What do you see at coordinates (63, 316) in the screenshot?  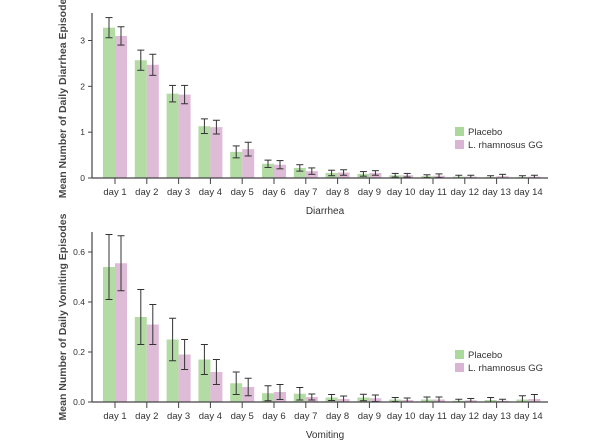 I see `y-axis-label: Mean Number of Daily Vomiting Episodes` at bounding box center [63, 316].